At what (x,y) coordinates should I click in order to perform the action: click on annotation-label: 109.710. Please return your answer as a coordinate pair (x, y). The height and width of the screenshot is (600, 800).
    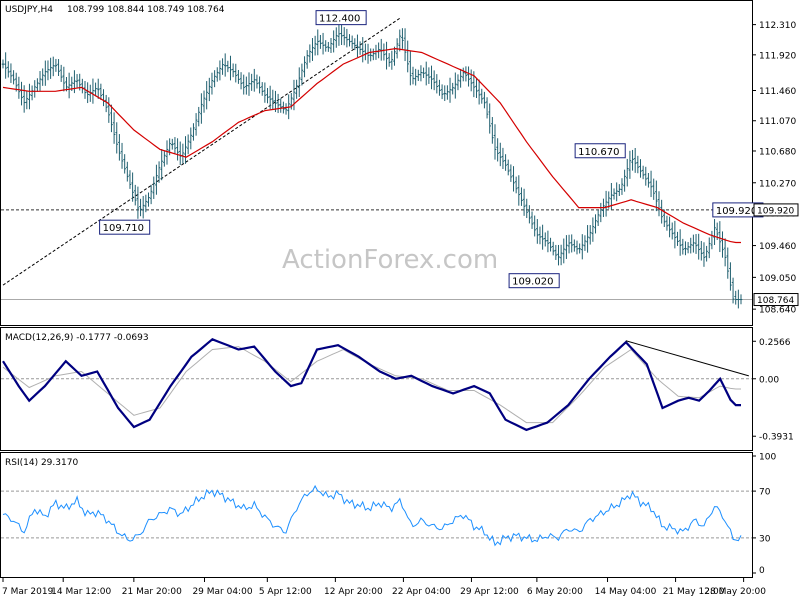
    Looking at the image, I should click on (123, 228).